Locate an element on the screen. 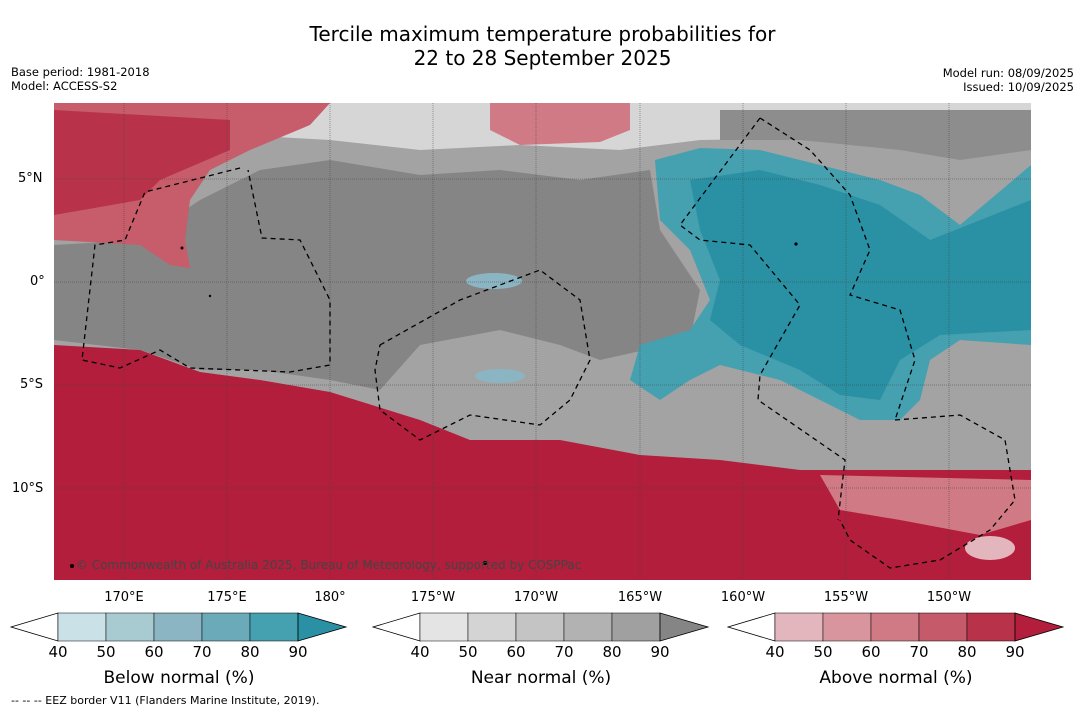  lat-label-0: 0° is located at coordinates (37, 281).